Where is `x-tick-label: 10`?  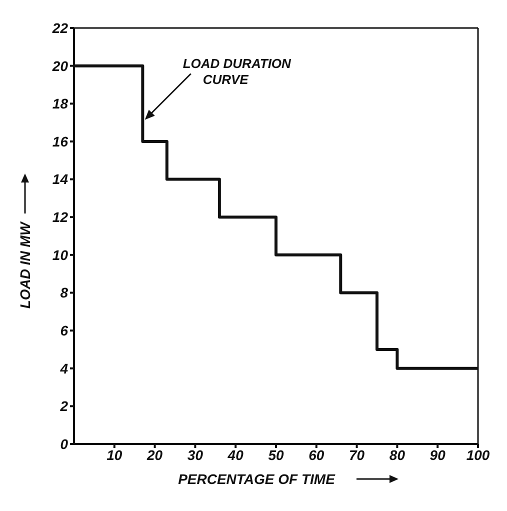
x-tick-label: 10 is located at coordinates (114, 454).